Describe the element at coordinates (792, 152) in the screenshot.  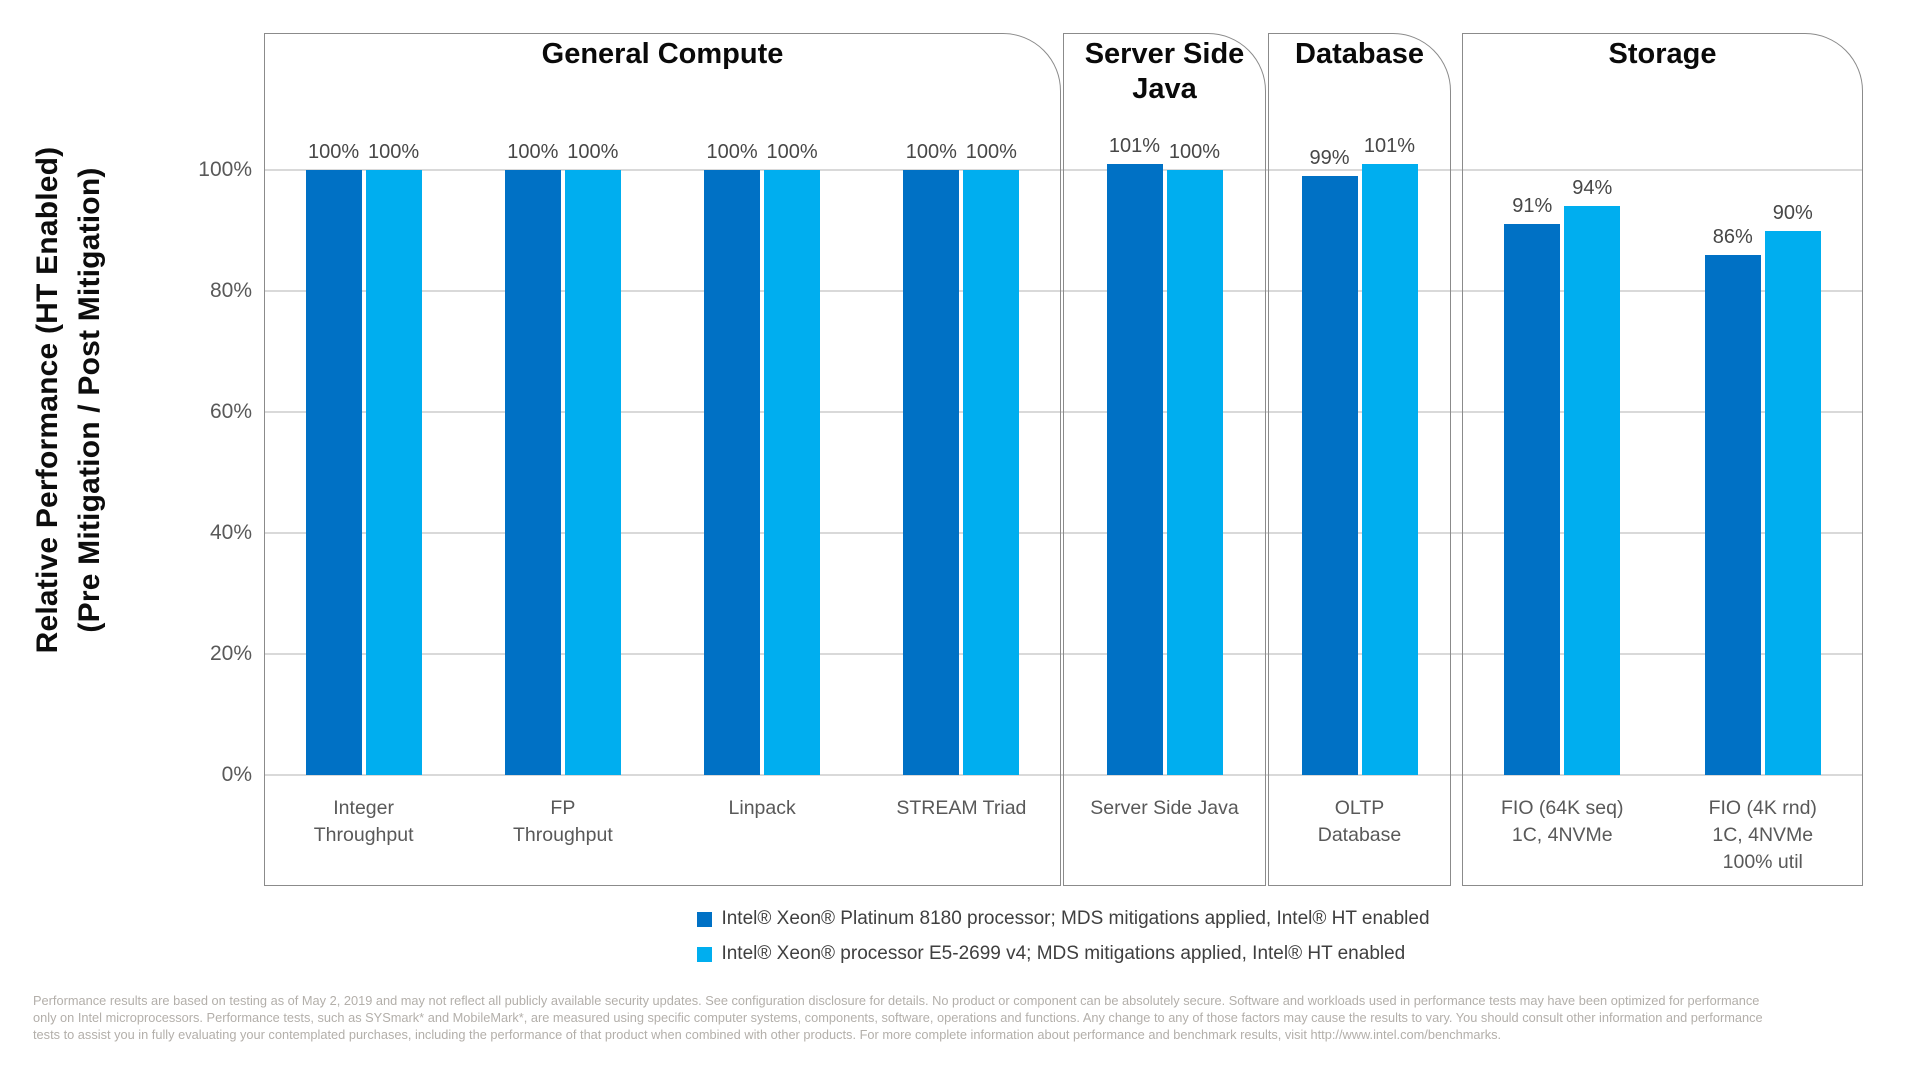
I see `value-label-series2-linpack: 100%` at that location.